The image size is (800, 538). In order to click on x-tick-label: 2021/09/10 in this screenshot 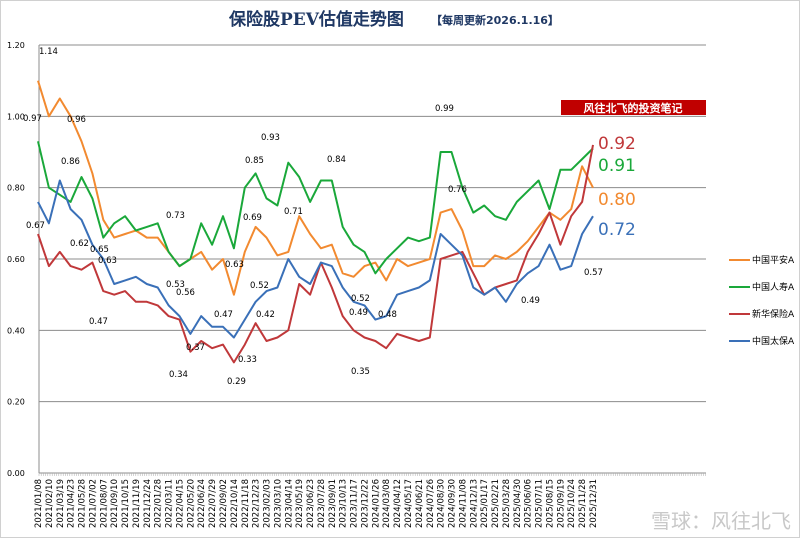, I will do `click(115, 503)`.